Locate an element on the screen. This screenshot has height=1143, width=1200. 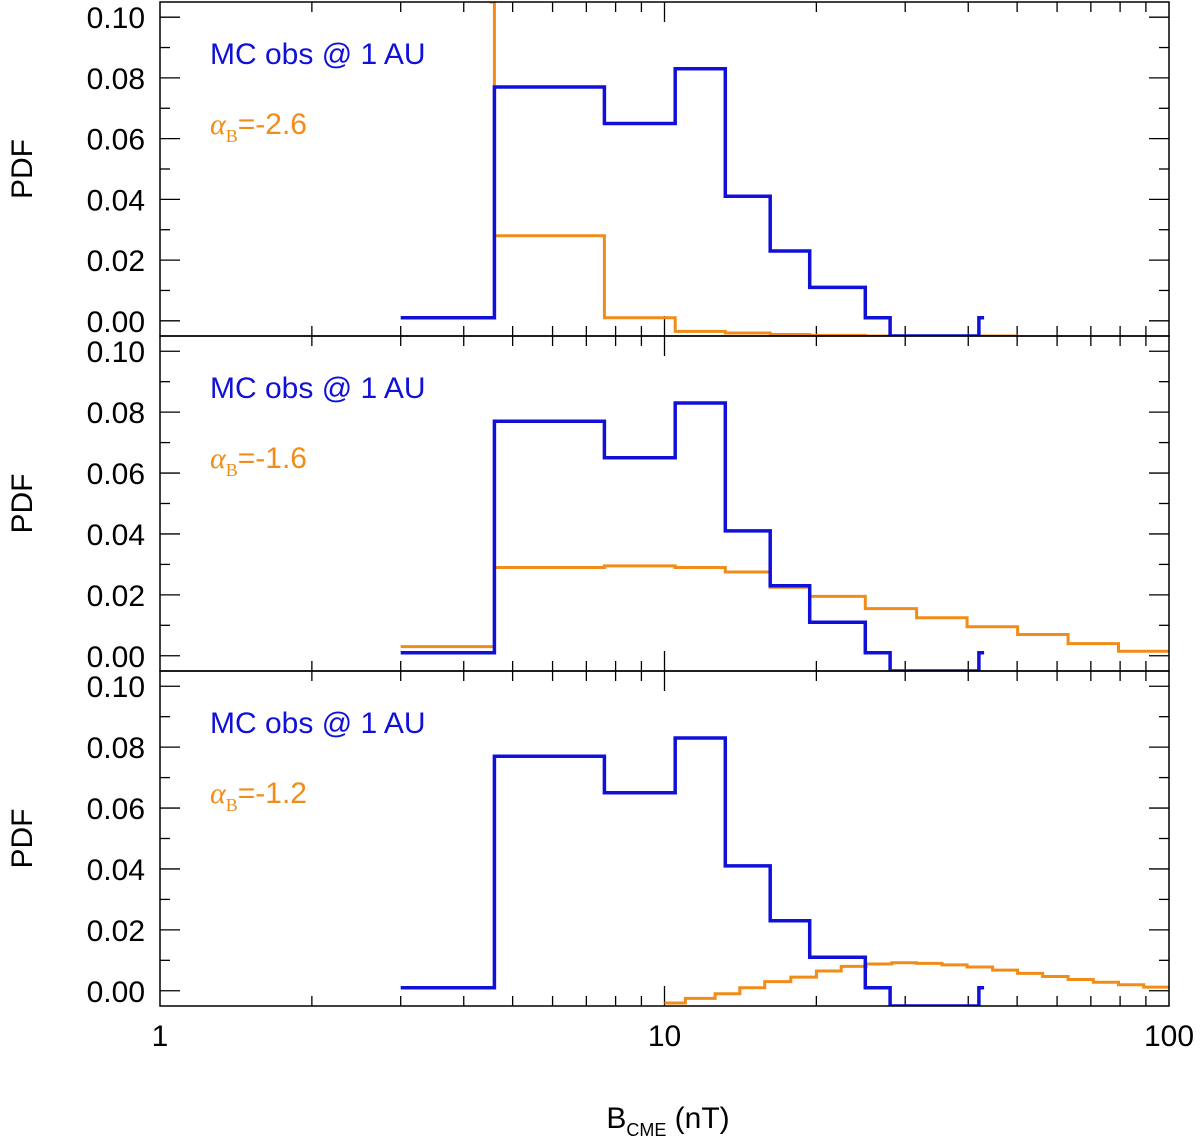
x-axis-title-main: B is located at coordinates (616, 1118).